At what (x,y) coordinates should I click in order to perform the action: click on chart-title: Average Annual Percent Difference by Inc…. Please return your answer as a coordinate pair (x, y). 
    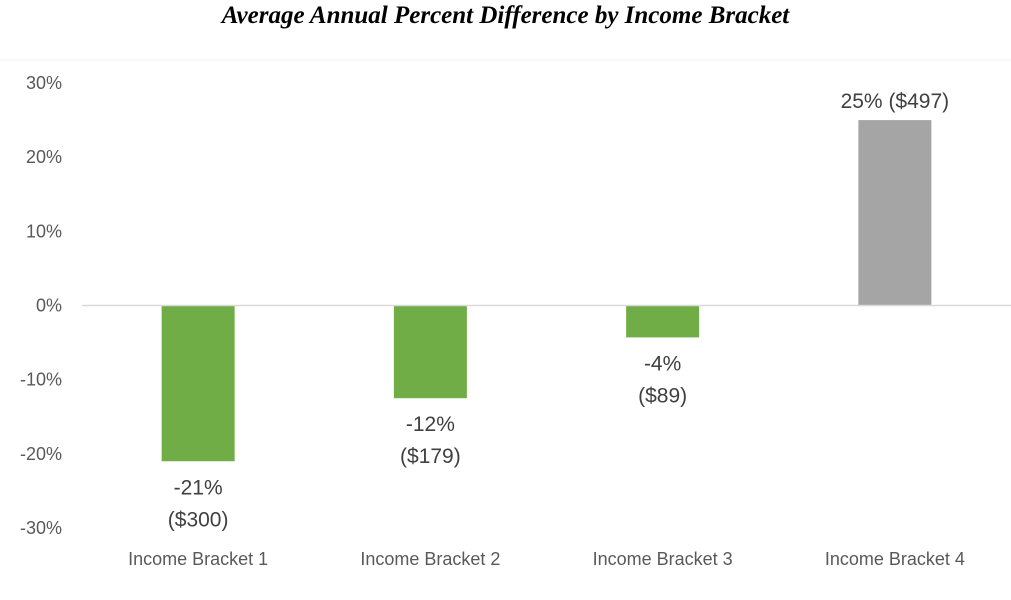
    Looking at the image, I should click on (505, 15).